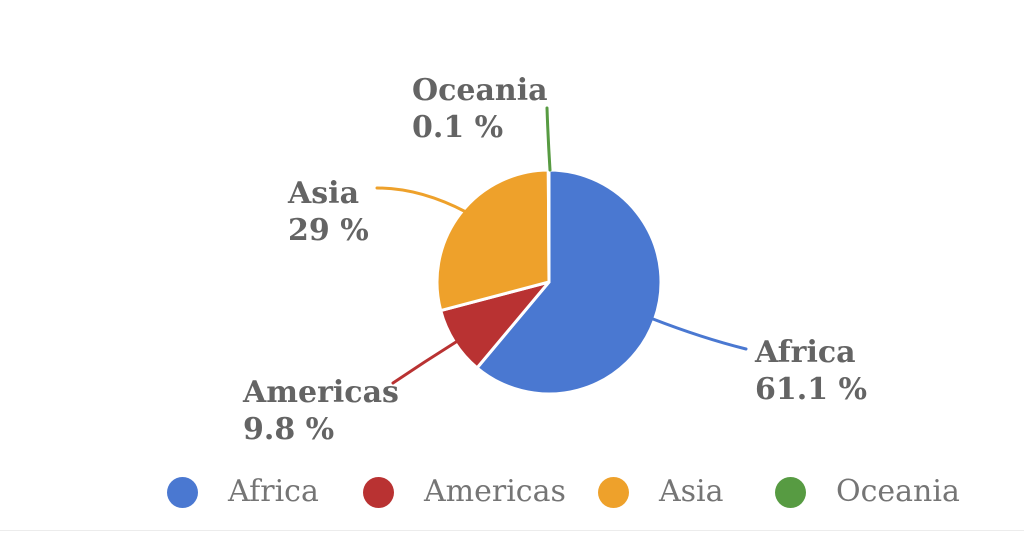  Describe the element at coordinates (811, 371) in the screenshot. I see `callout-africa: Africa 61.1 %` at that location.